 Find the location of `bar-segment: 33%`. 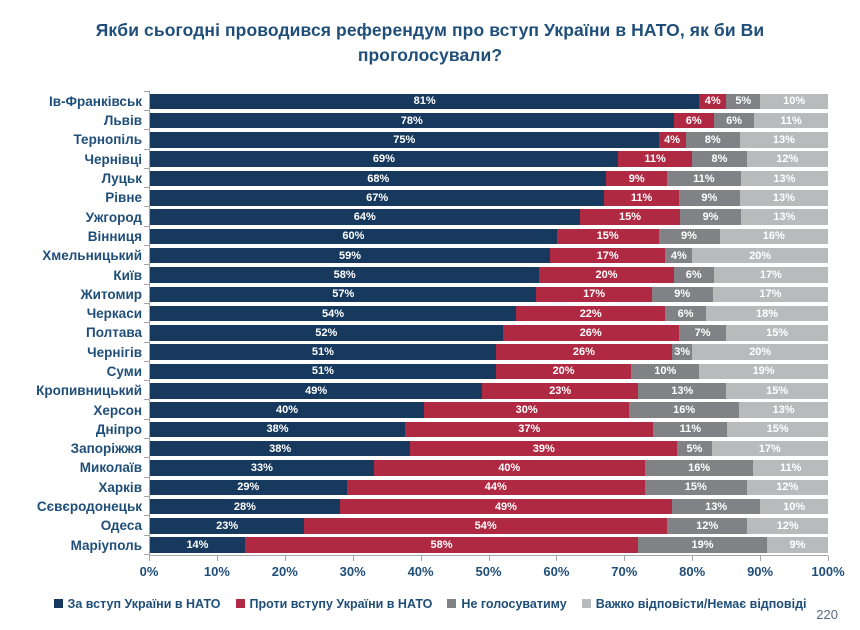

bar-segment: 33% is located at coordinates (262, 468).